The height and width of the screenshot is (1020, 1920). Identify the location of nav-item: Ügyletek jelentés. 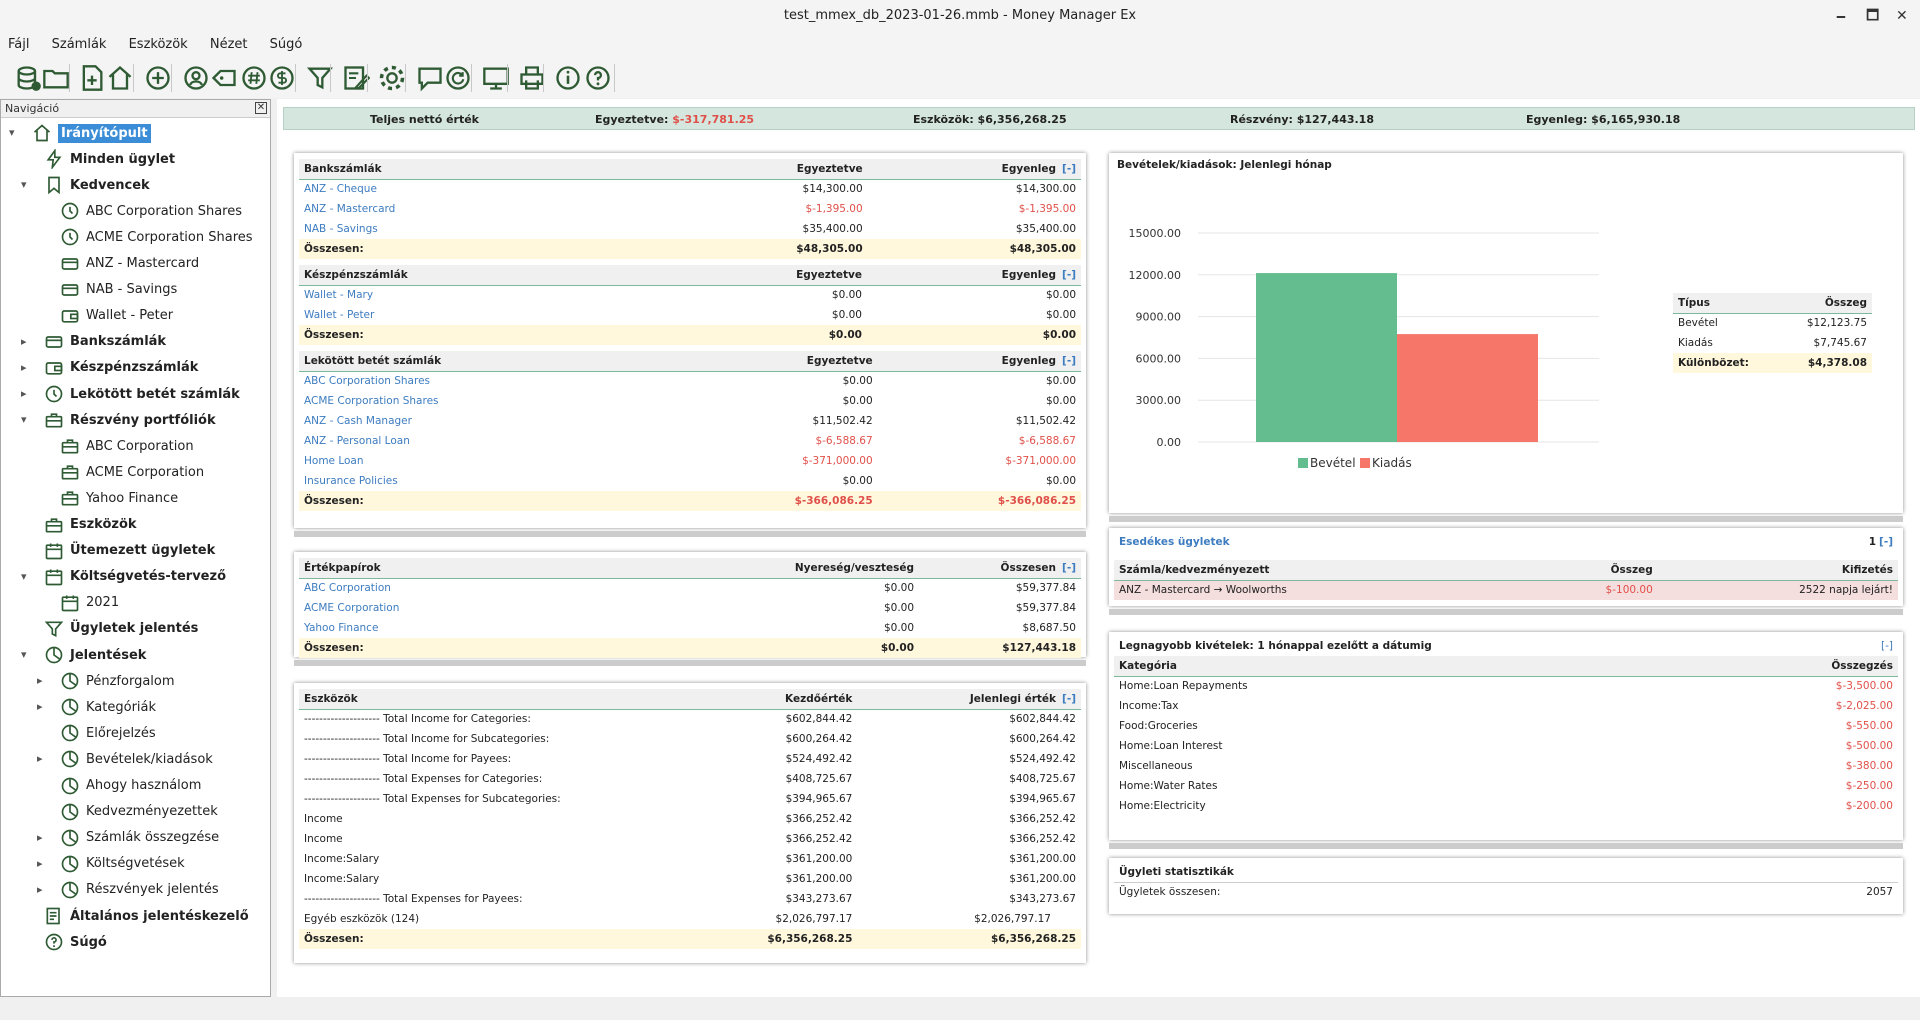
(120, 629).